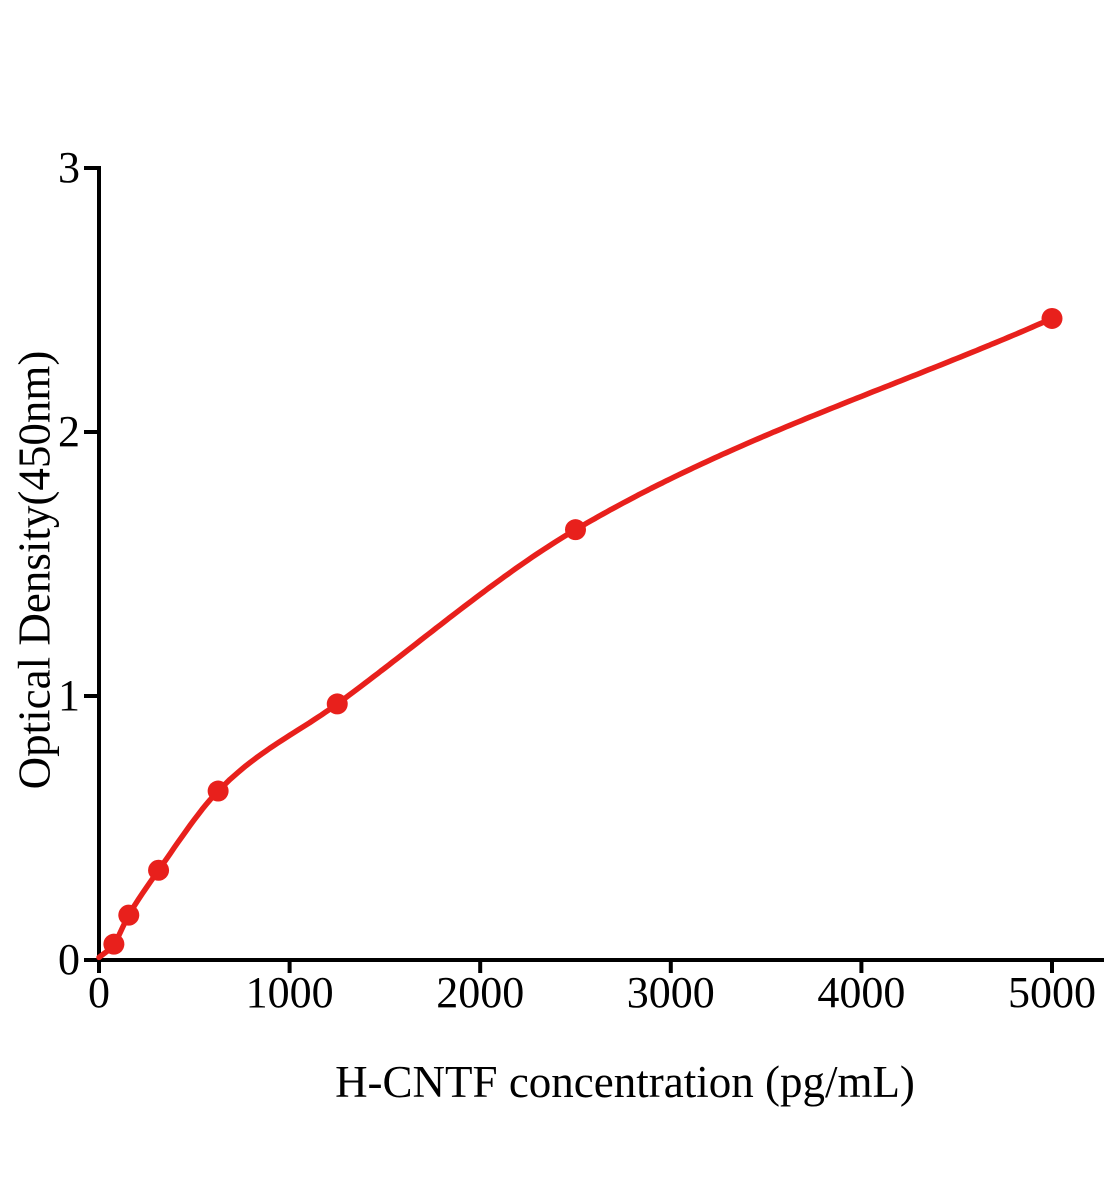 The height and width of the screenshot is (1200, 1104). Describe the element at coordinates (69, 695) in the screenshot. I see `y-tick-label: 1` at that location.